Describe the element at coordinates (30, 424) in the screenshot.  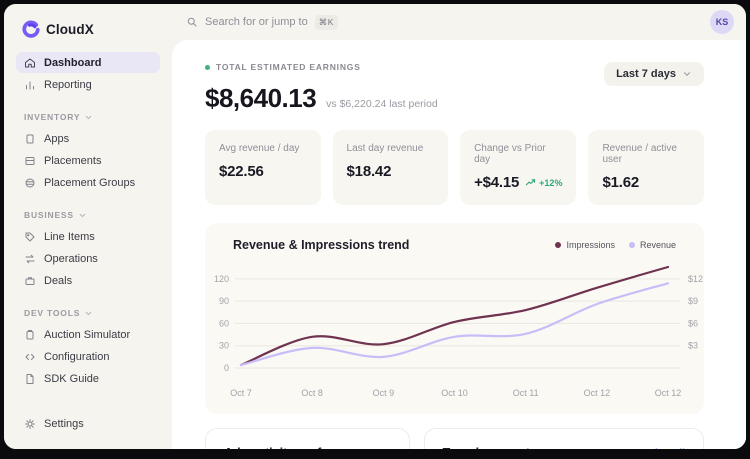
I see `gear-icon` at that location.